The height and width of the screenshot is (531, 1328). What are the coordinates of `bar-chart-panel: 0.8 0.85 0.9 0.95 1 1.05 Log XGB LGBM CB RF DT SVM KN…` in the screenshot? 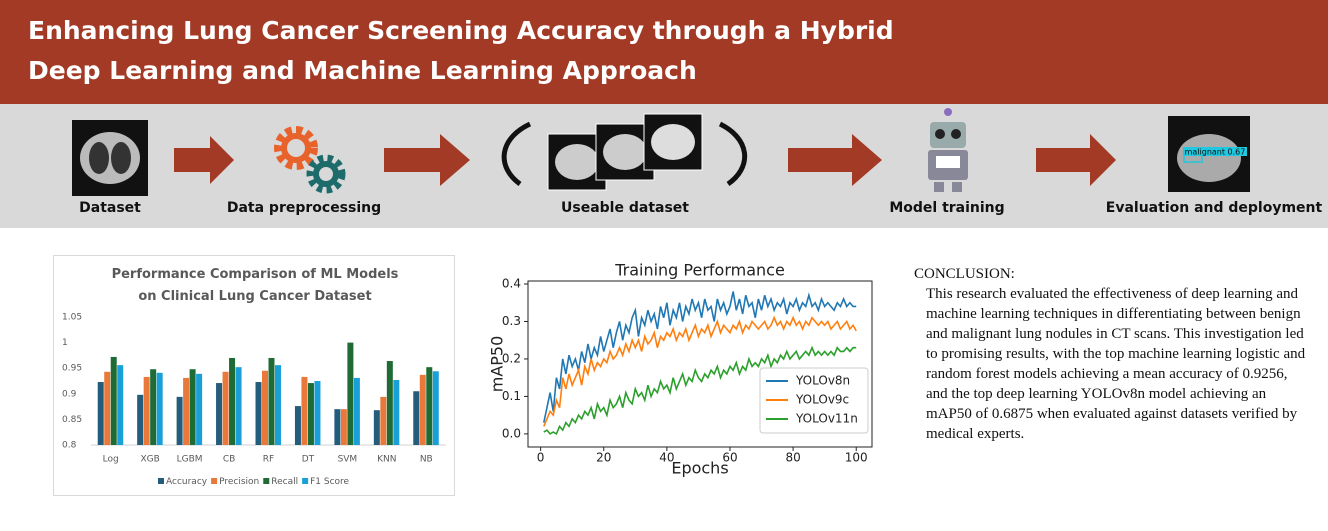 It's located at (254, 375).